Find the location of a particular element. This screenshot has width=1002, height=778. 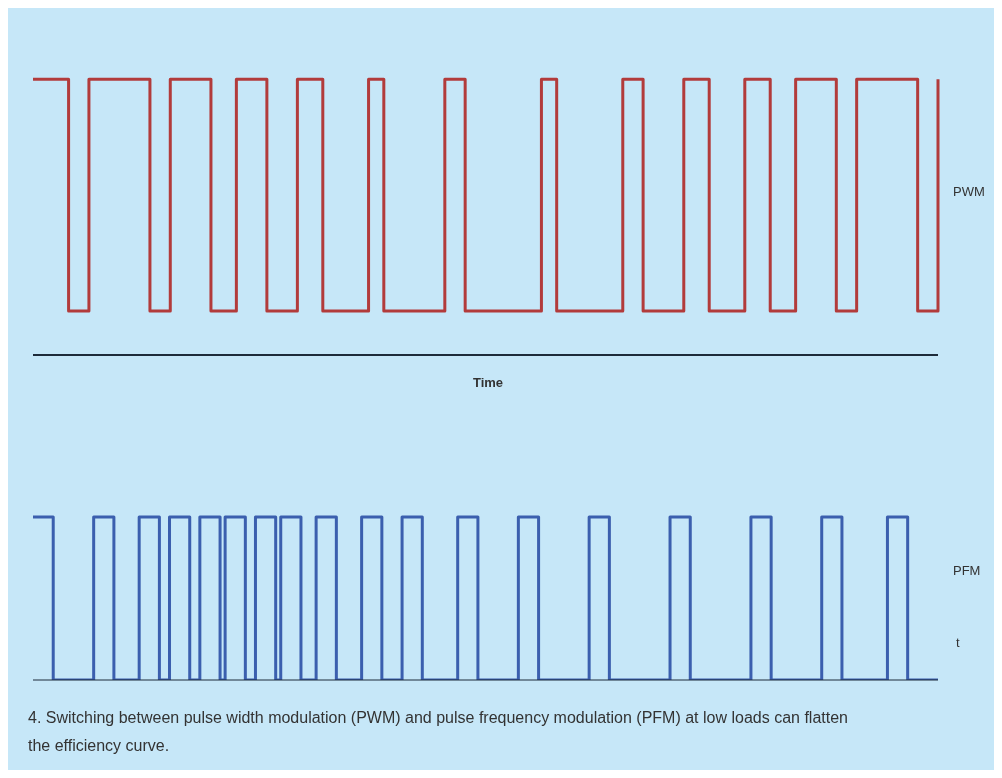

series-label: PWM is located at coordinates (969, 191).